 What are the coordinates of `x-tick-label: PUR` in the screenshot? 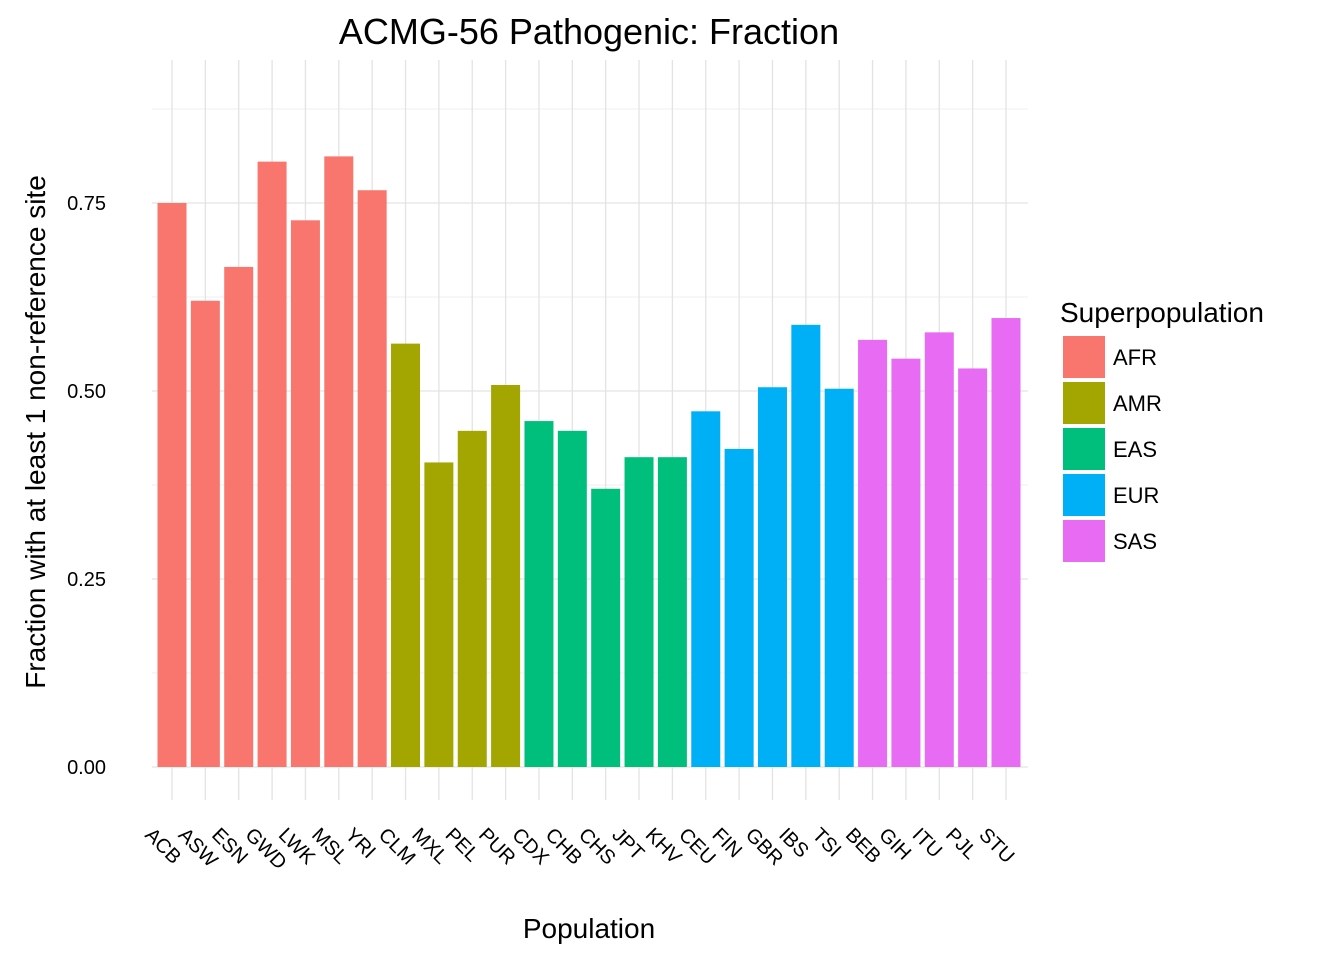 It's located at (496, 846).